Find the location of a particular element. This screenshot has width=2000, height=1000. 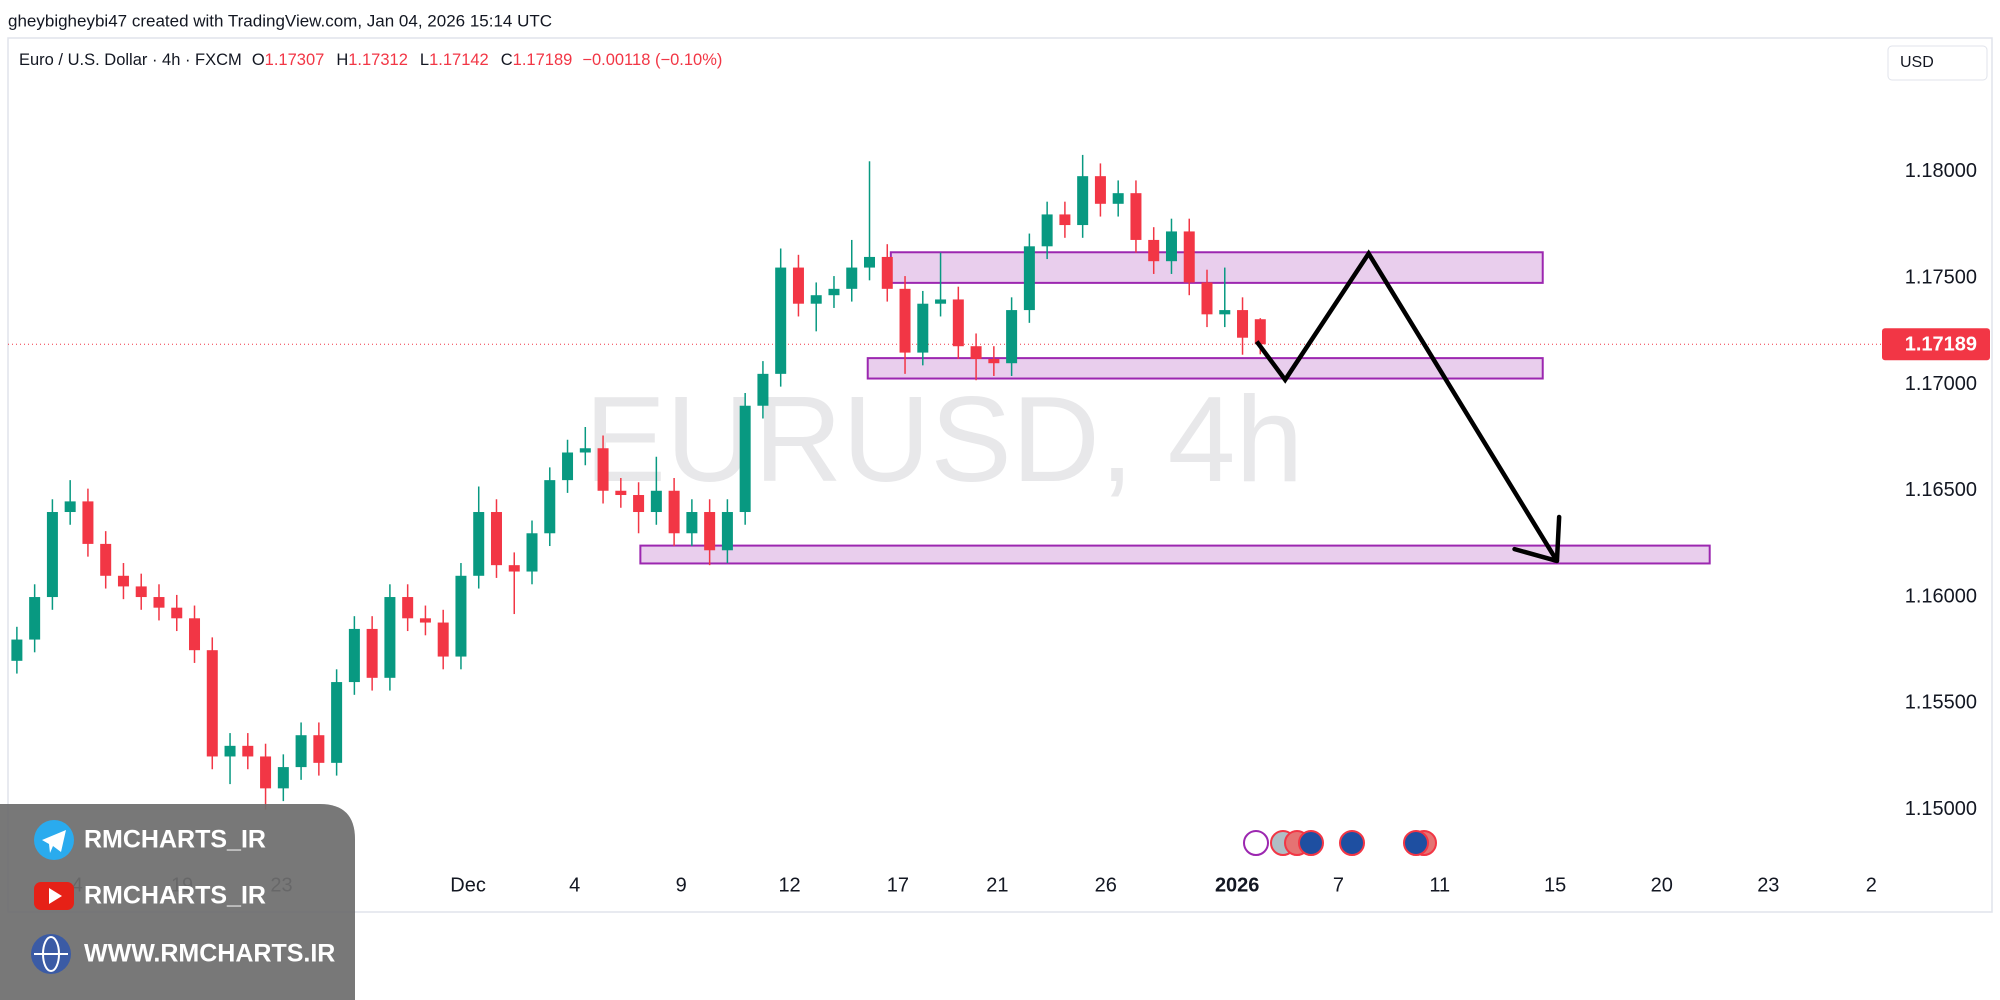

youtube-play is located at coordinates (55, 896).